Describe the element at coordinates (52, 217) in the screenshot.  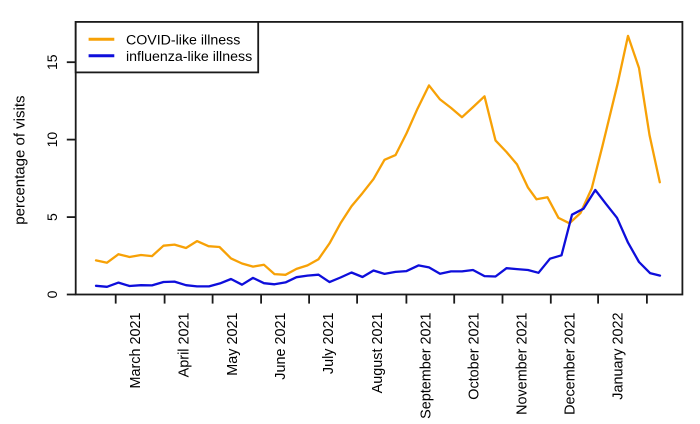
I see `svg-text: 5` at that location.